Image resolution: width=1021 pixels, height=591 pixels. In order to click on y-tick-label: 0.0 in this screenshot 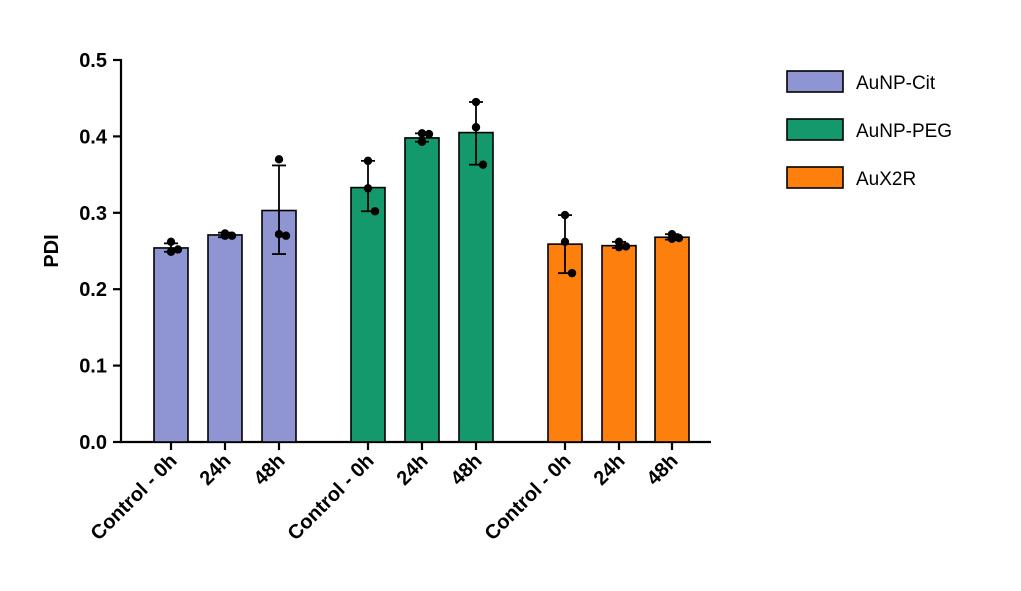, I will do `click(93, 443)`.